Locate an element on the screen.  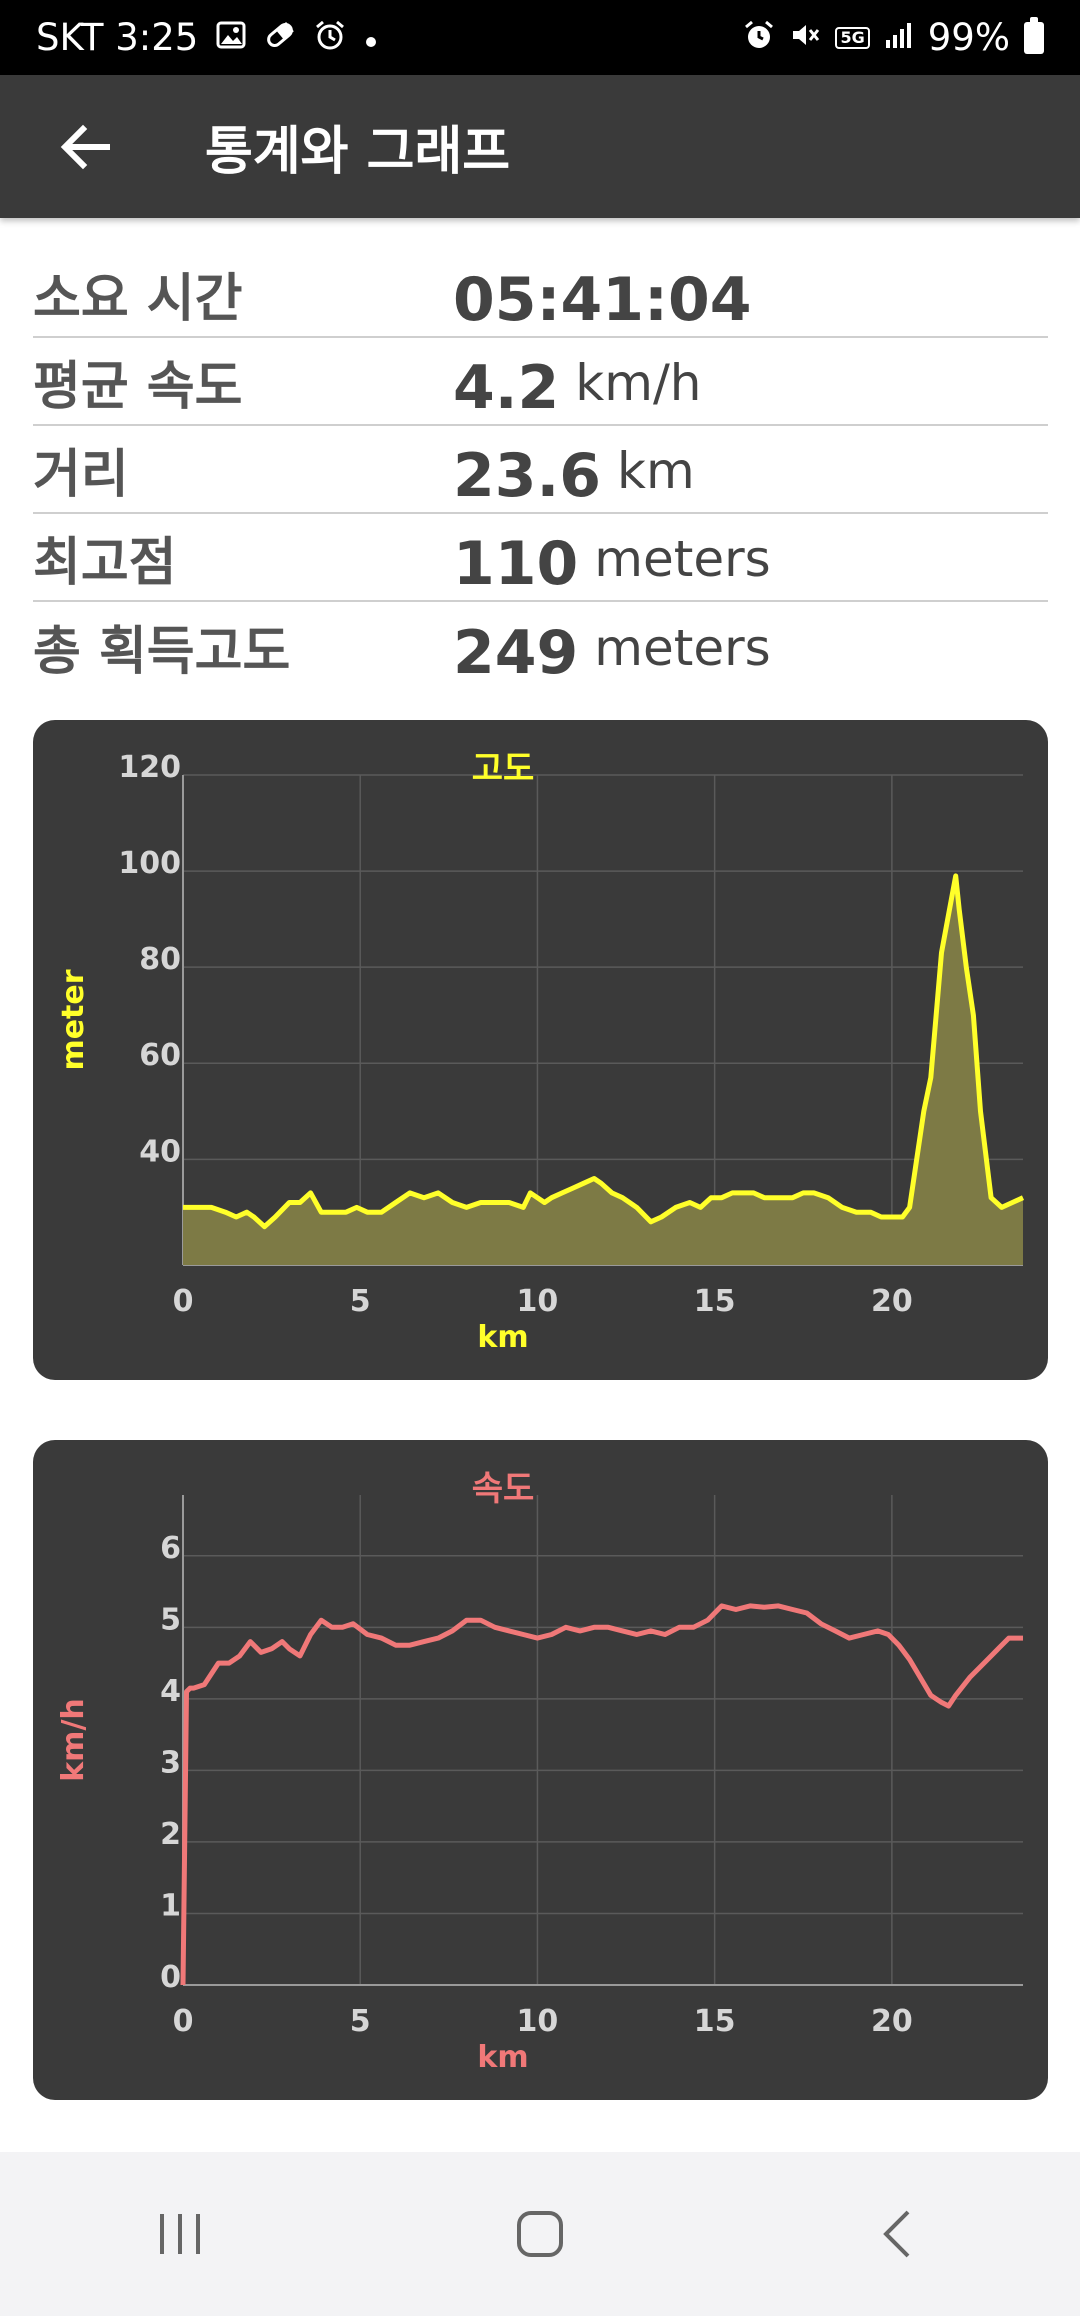
stat-unit: km/h is located at coordinates (638, 383).